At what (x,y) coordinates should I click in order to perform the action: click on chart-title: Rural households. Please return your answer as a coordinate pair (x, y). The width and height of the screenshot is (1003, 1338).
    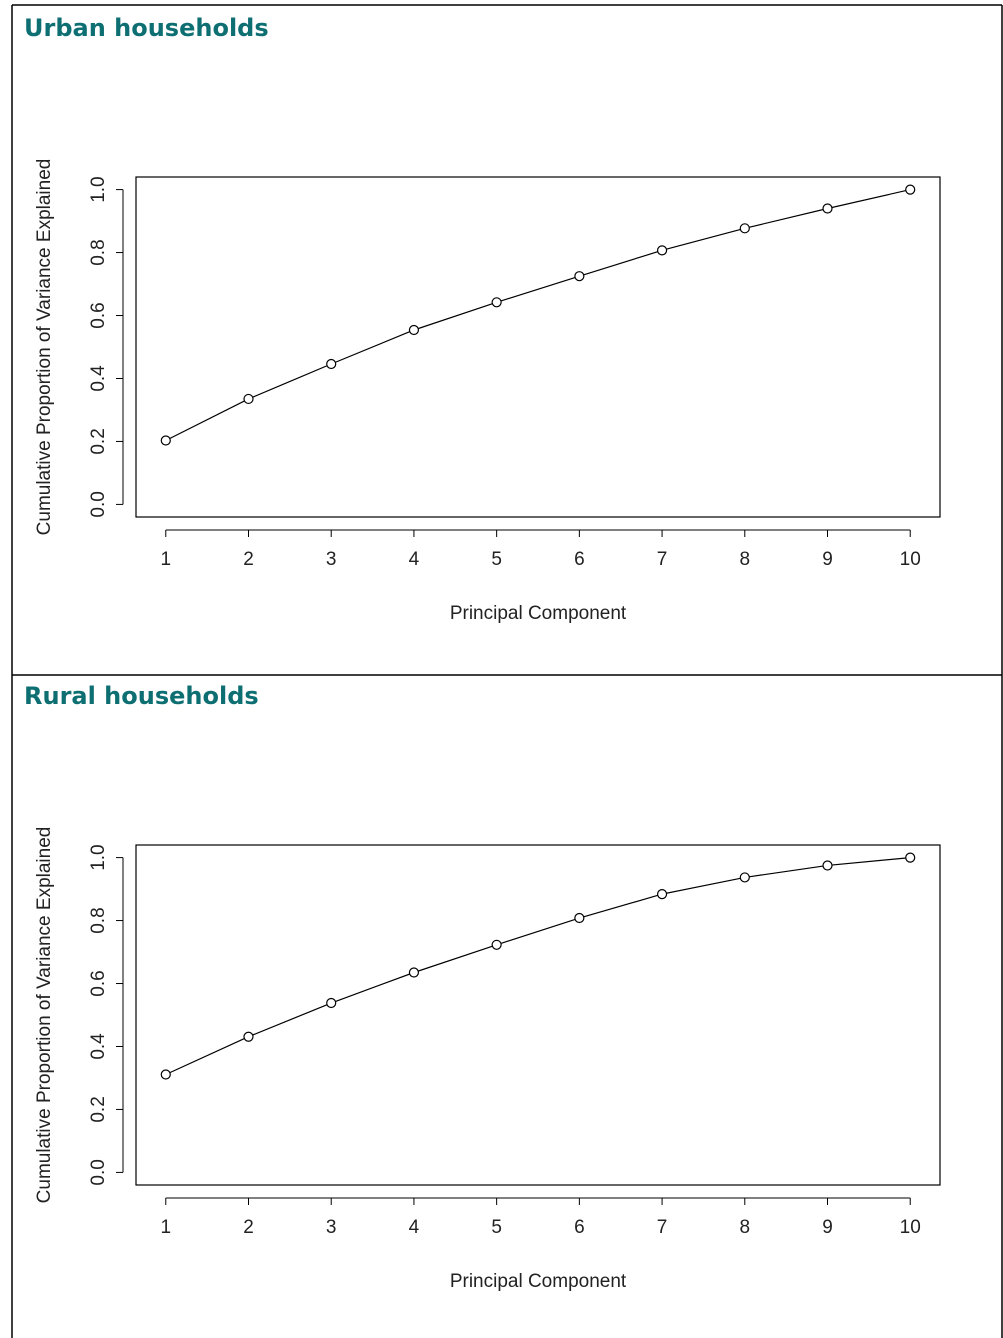
    Looking at the image, I should click on (141, 696).